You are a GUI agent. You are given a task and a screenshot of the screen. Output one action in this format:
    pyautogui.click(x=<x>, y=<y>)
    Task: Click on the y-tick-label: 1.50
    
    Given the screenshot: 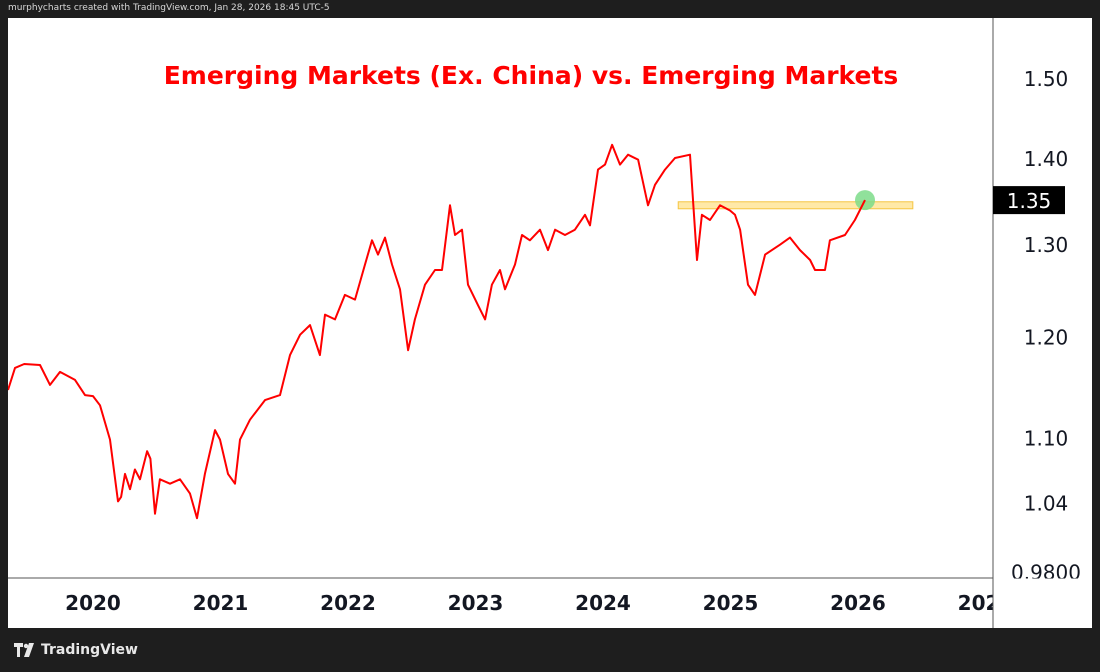 What is the action you would take?
    pyautogui.click(x=1046, y=79)
    